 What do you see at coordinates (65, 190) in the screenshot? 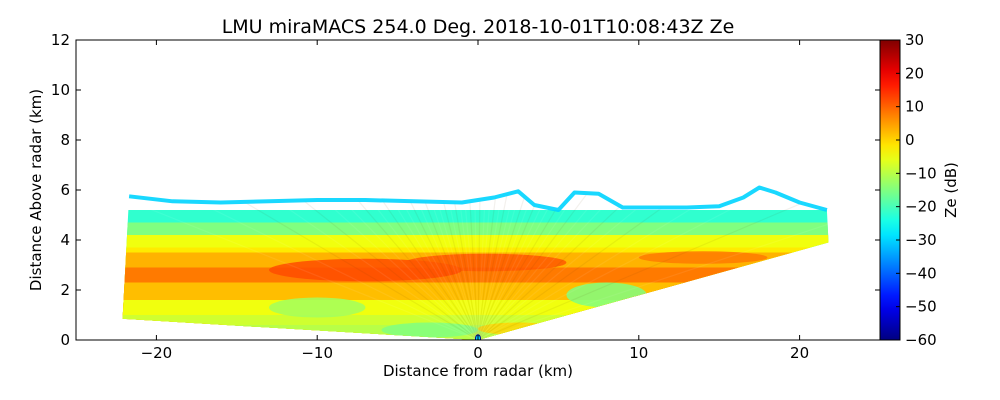
I see `y-tick-label: 6` at bounding box center [65, 190].